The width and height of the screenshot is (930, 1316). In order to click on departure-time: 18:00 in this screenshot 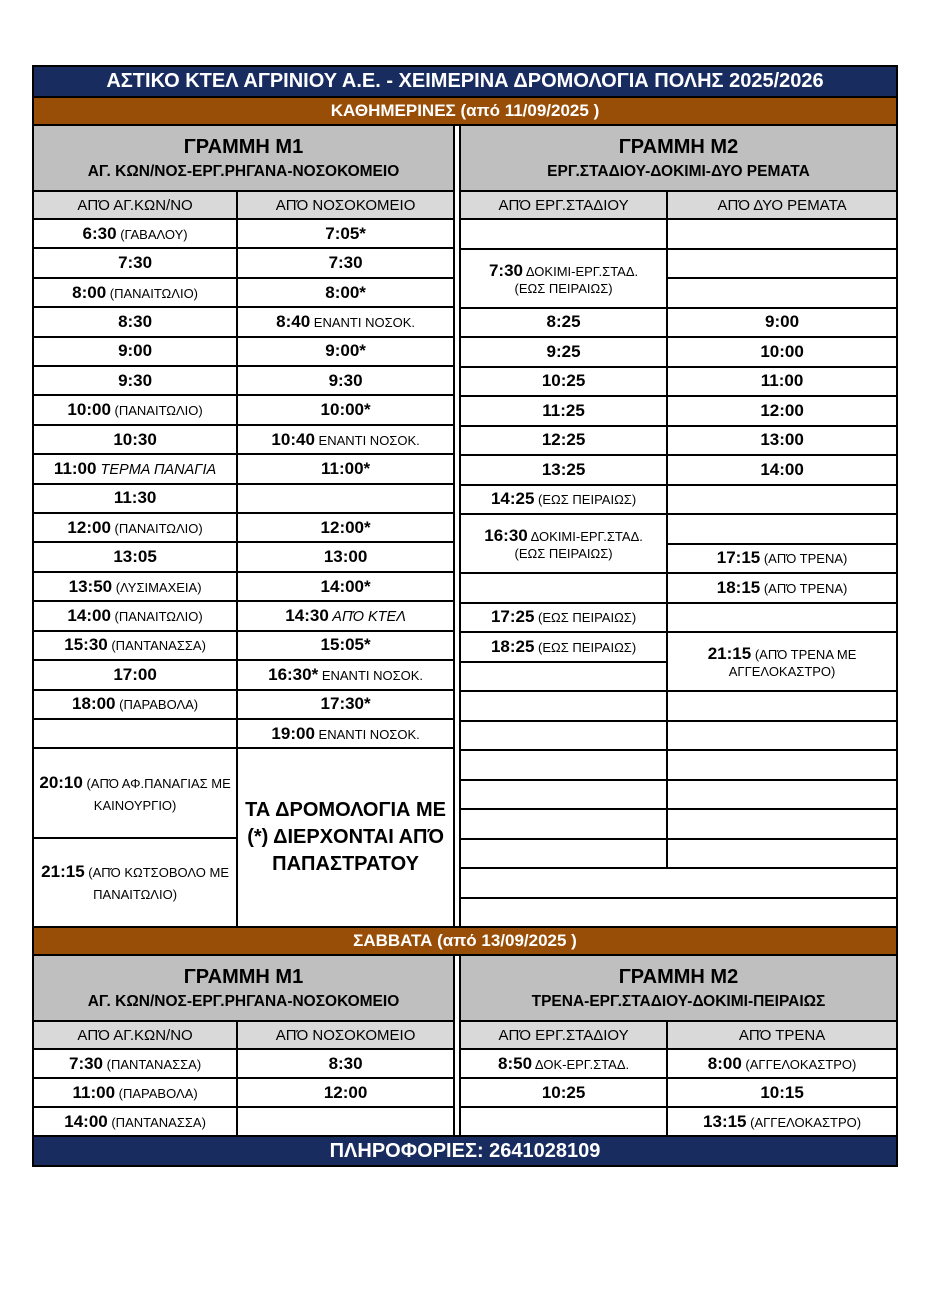, I will do `click(94, 704)`.